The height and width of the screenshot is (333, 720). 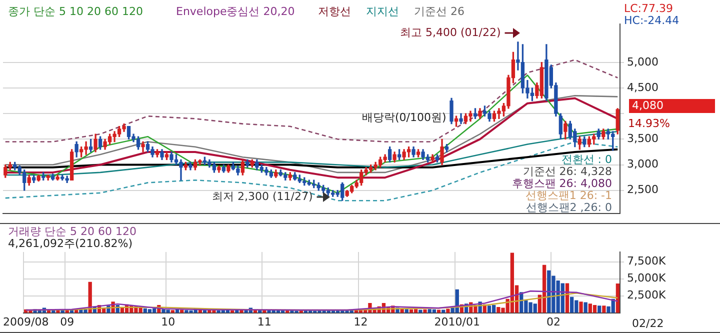 What do you see at coordinates (642, 139) in the screenshot?
I see `y-tick-label: 3,500` at bounding box center [642, 139].